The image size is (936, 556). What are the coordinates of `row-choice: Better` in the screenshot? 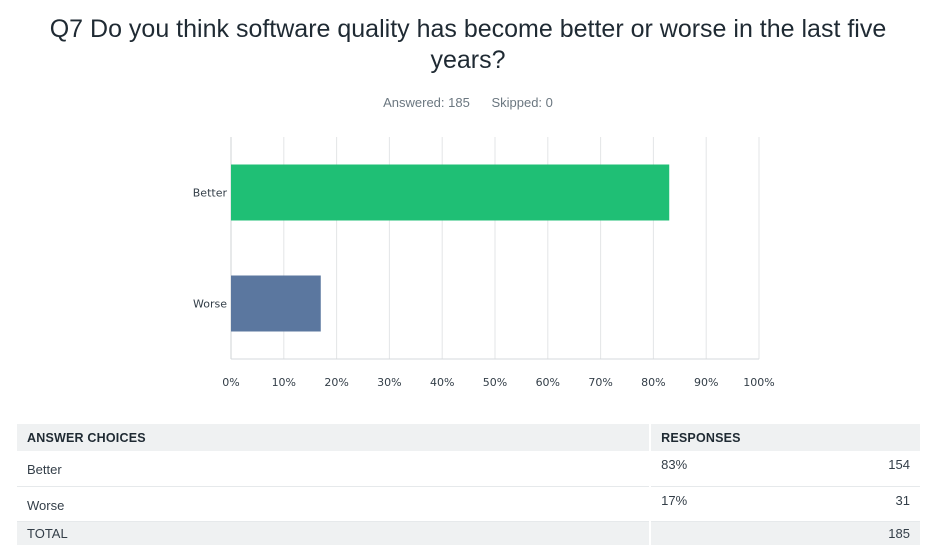 It's located at (44, 469).